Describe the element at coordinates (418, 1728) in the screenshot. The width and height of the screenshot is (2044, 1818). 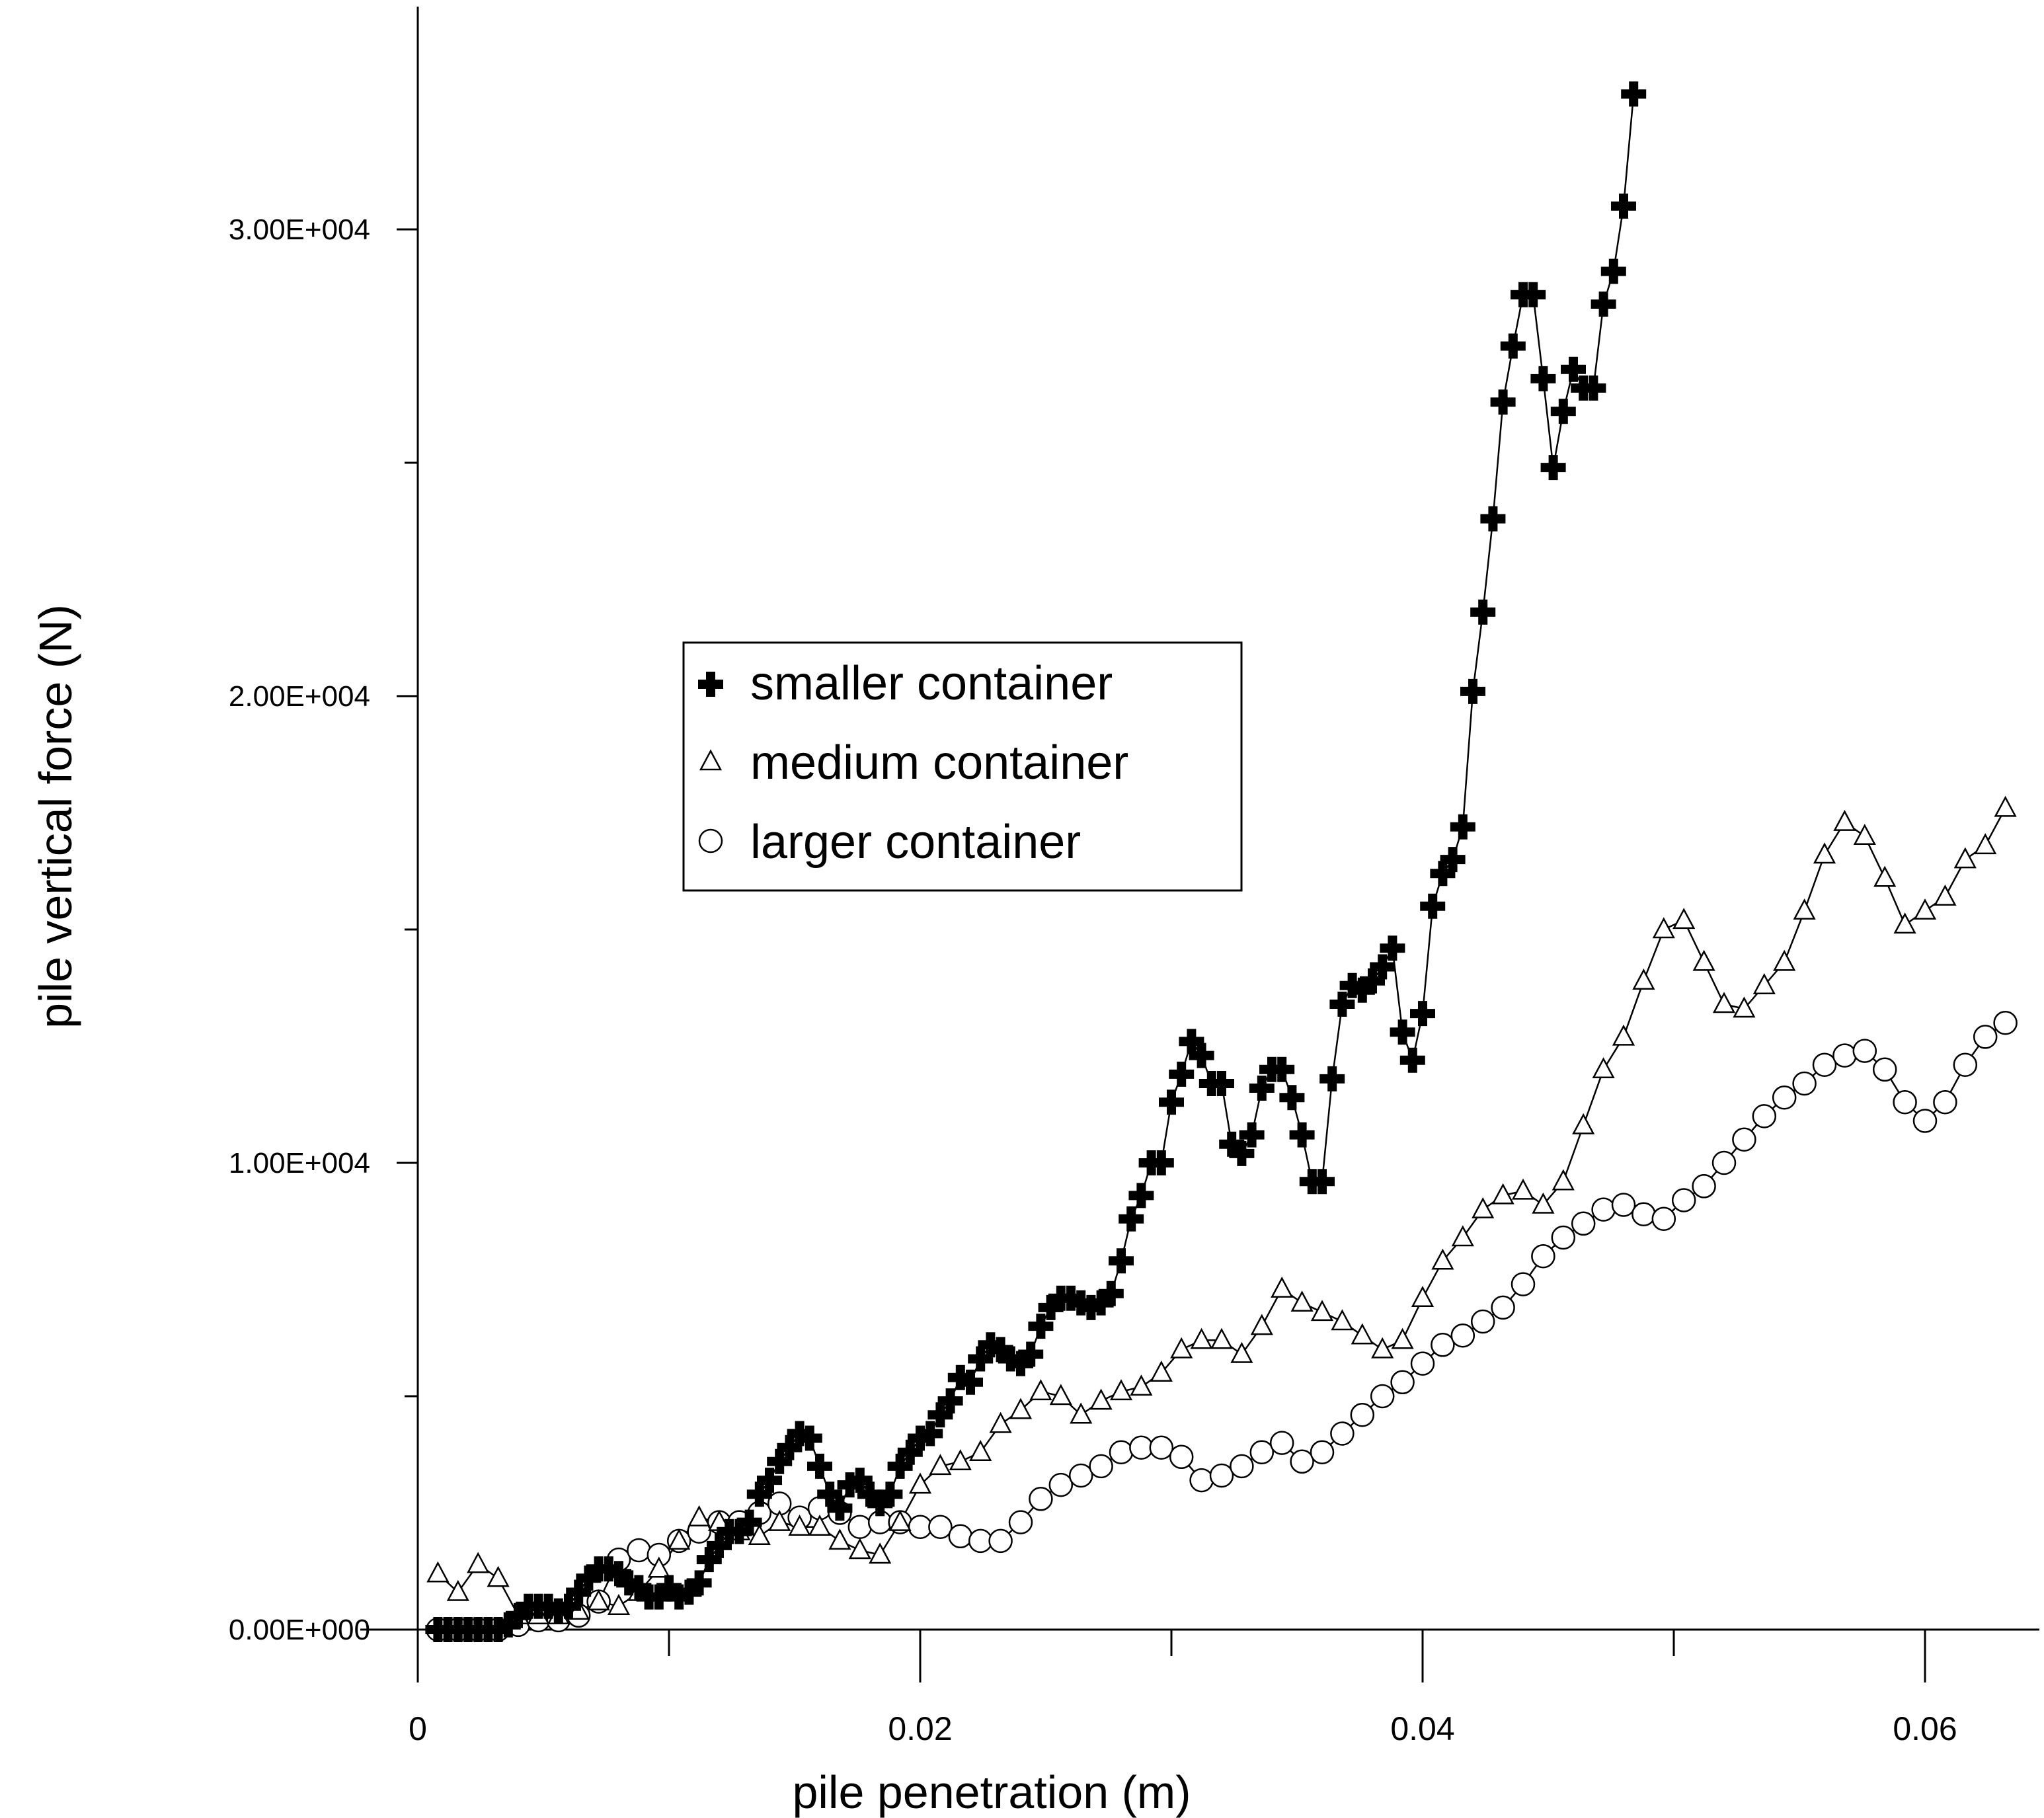
I see `x-tick-label: 0` at that location.